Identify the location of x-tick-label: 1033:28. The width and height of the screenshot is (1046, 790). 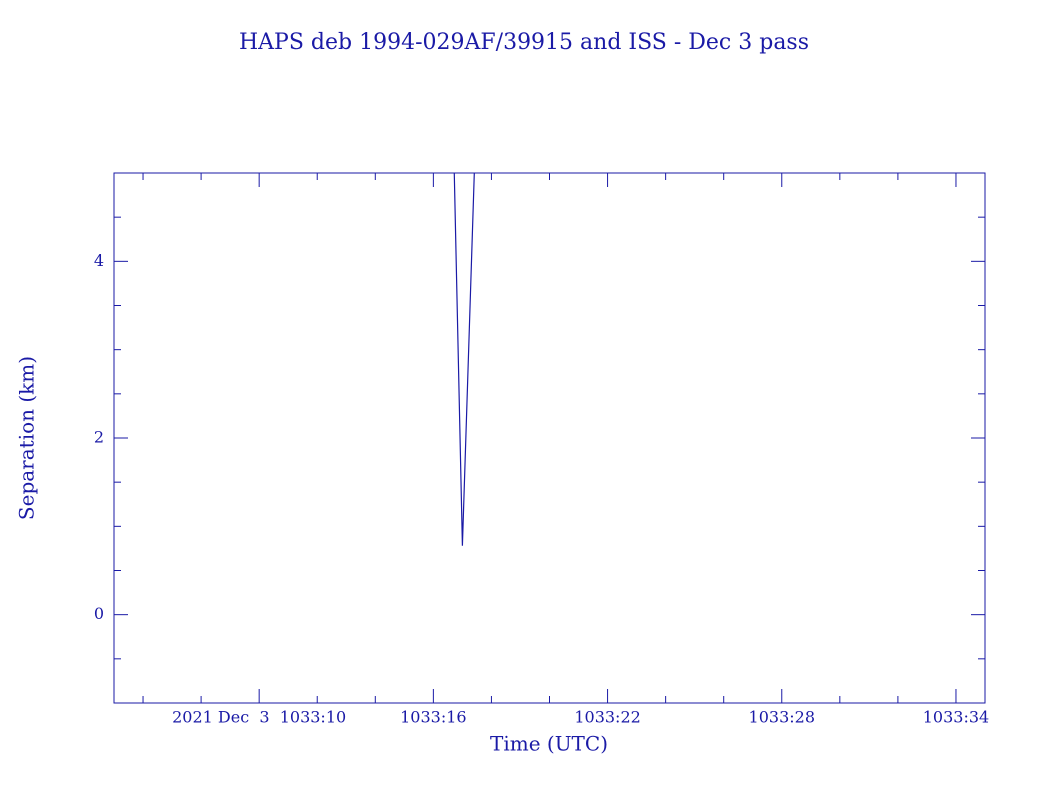
(782, 717).